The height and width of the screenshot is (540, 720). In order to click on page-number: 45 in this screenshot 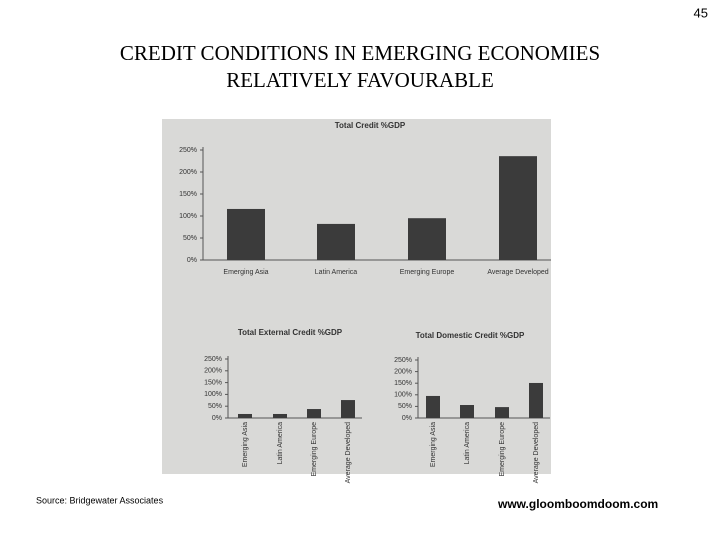, I will do `click(701, 12)`.